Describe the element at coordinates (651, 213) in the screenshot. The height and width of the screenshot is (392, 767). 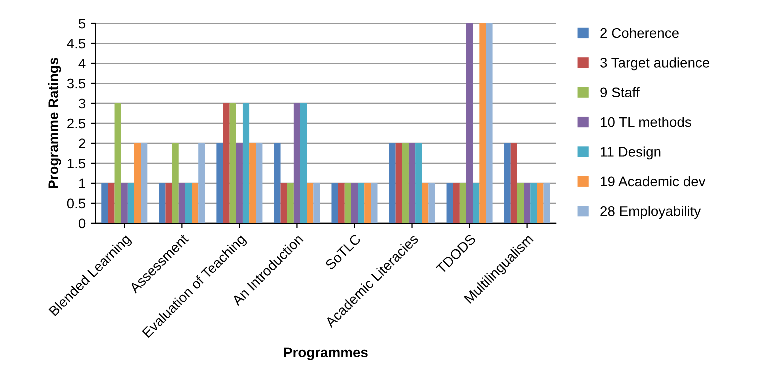
I see `legend-label: 28 Employability` at that location.